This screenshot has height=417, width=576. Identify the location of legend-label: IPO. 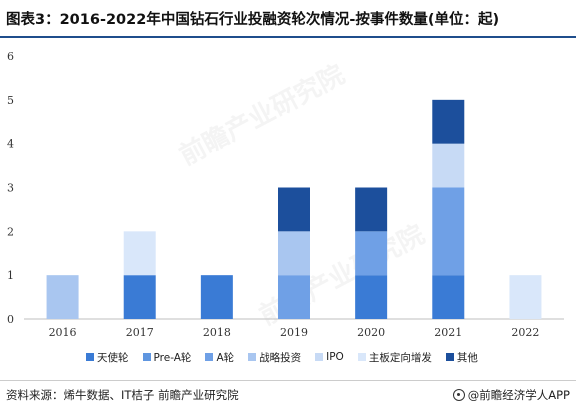
(335, 357).